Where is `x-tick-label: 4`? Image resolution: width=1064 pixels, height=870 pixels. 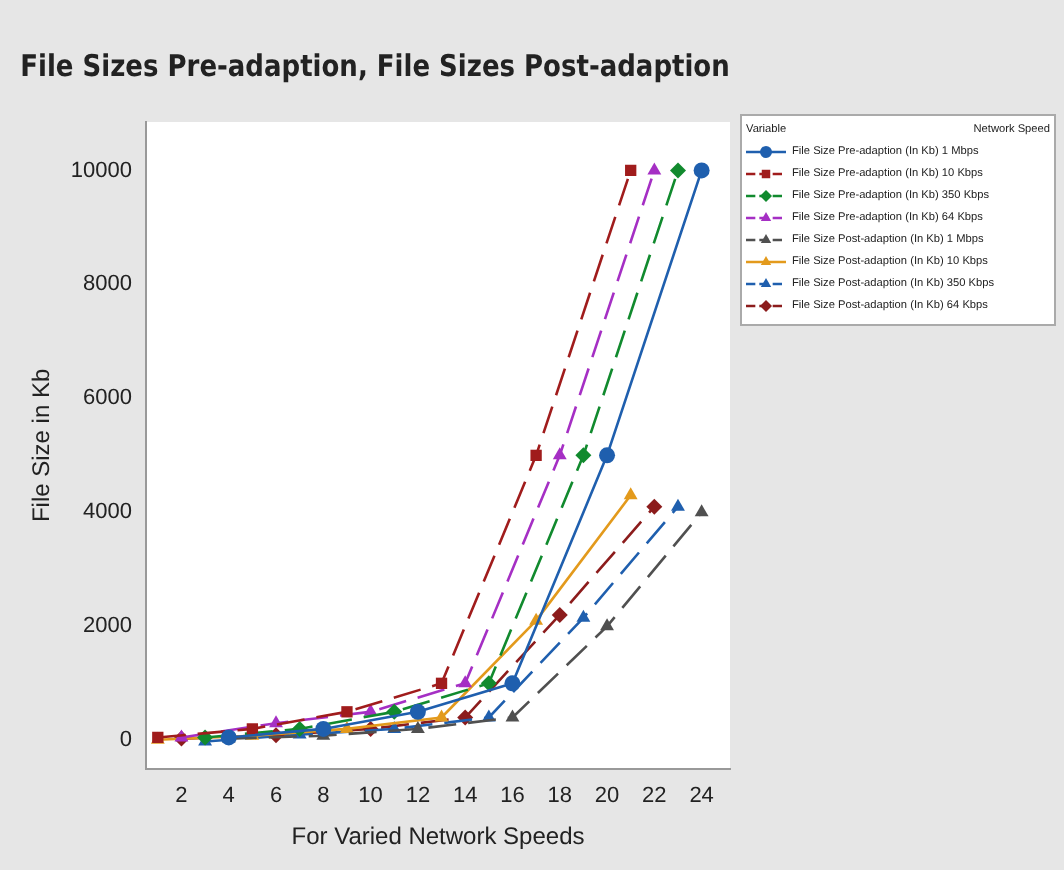
x-tick-label: 4 is located at coordinates (228, 796).